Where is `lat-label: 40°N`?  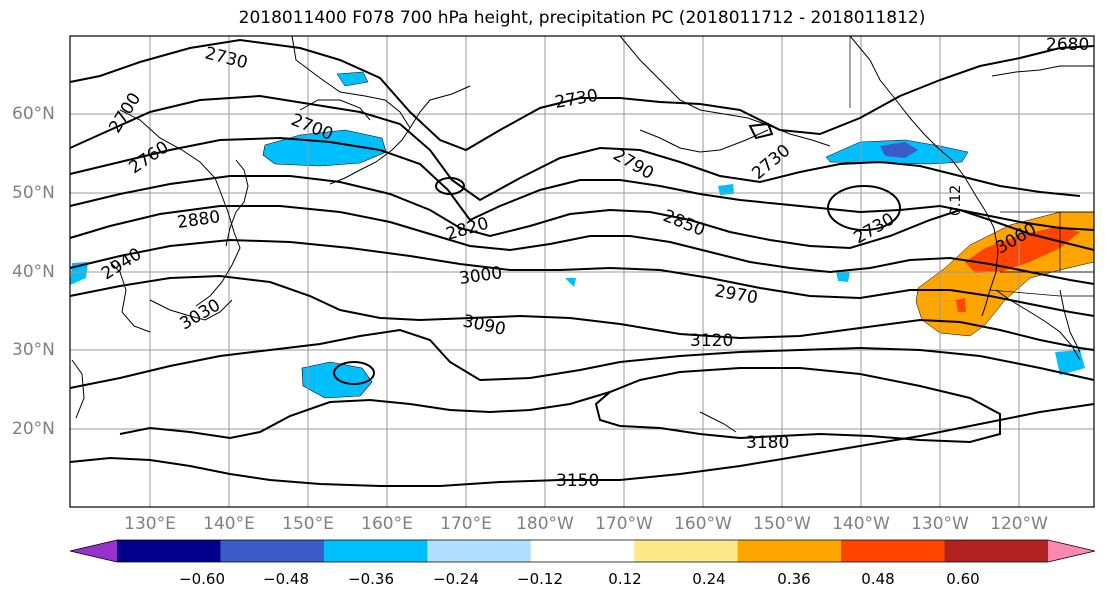 lat-label: 40°N is located at coordinates (33, 272).